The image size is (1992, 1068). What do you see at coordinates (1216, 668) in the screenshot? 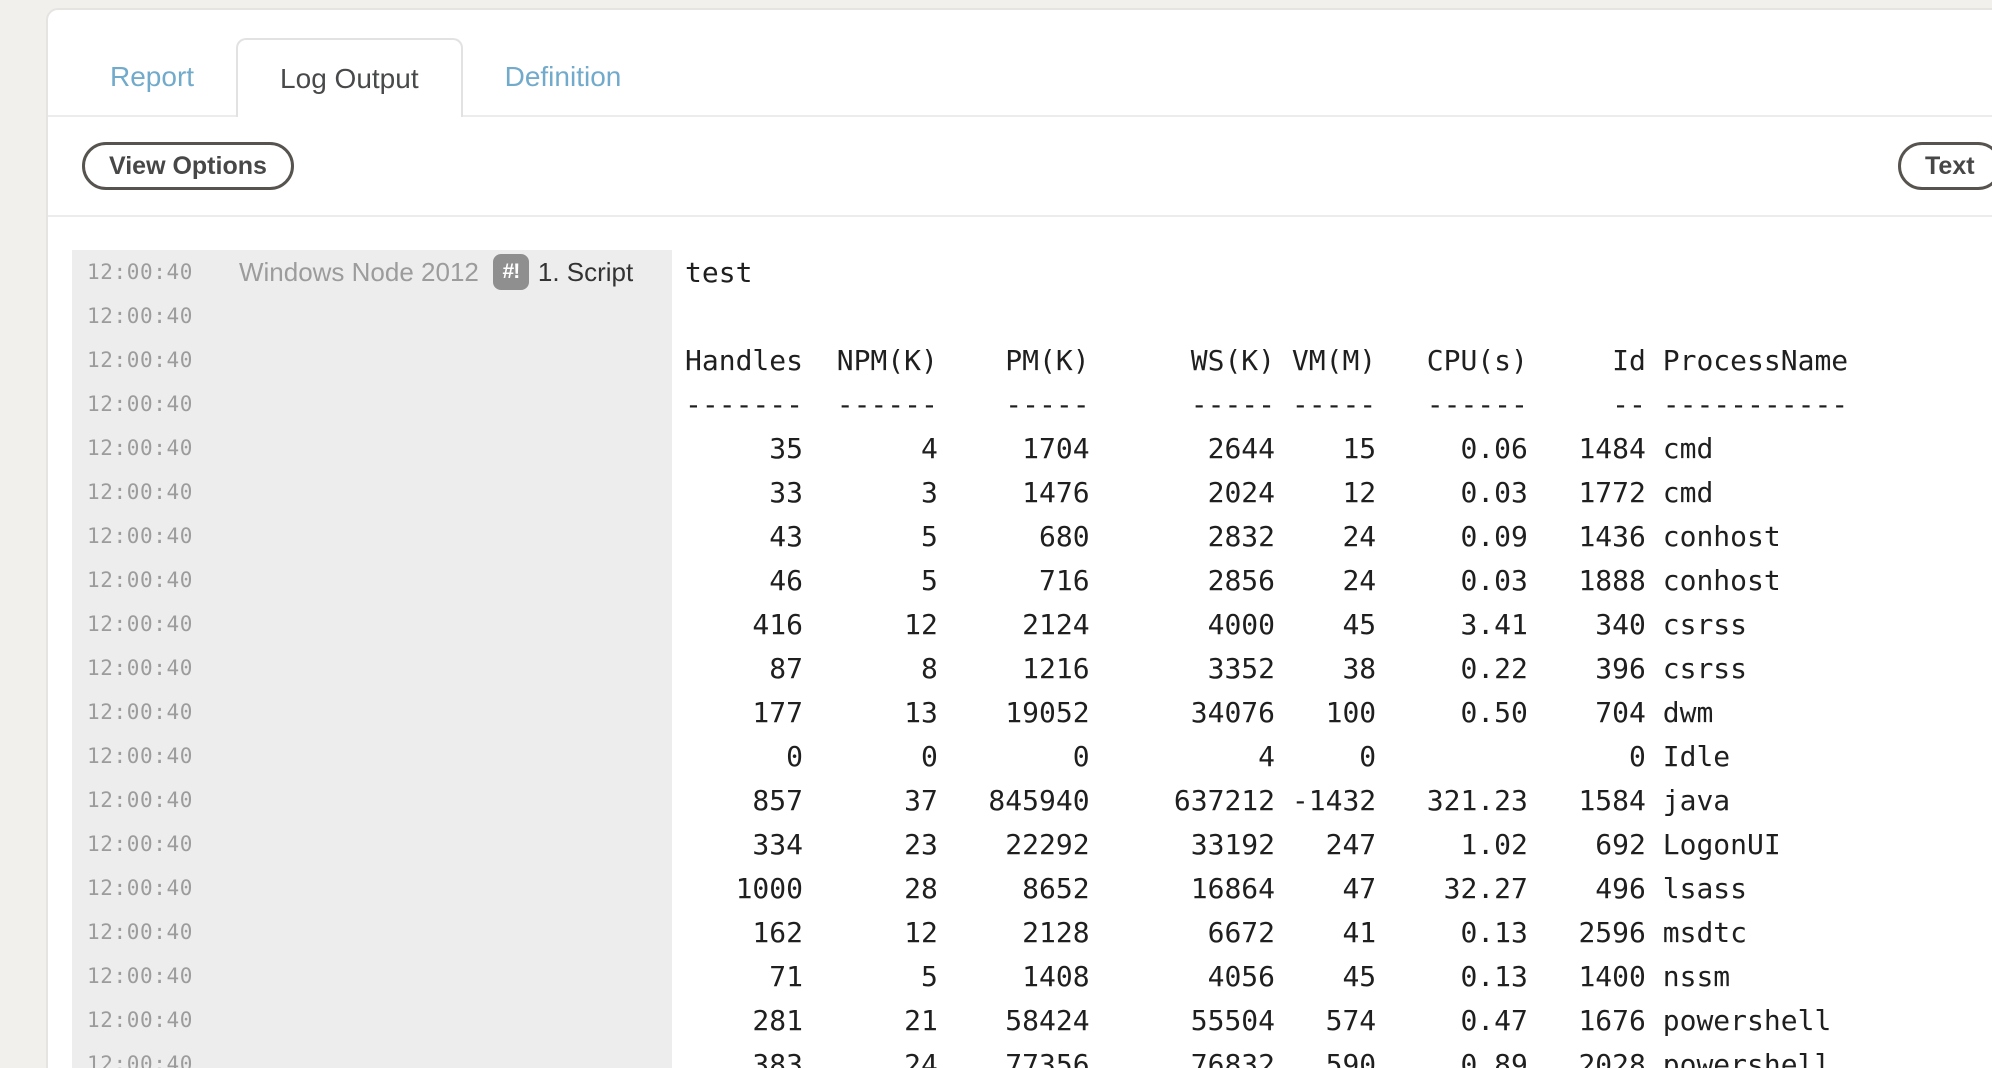
I see `log-text: 87 8 1216 3352 38 0.22 396 csrss` at bounding box center [1216, 668].